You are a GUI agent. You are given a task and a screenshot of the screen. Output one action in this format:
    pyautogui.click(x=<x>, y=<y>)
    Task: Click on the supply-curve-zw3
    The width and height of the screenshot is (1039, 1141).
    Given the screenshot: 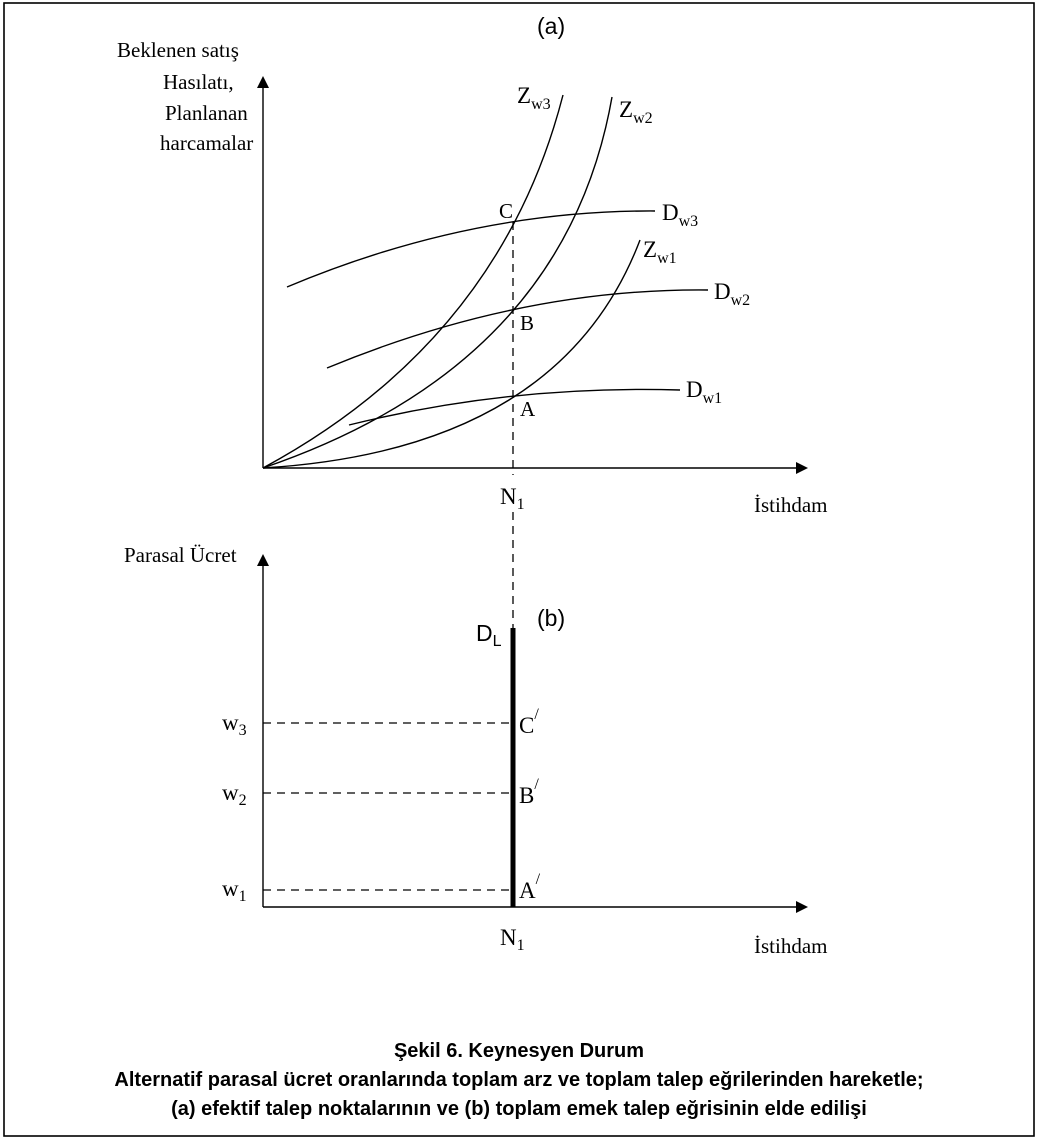 What is the action you would take?
    pyautogui.click(x=413, y=281)
    